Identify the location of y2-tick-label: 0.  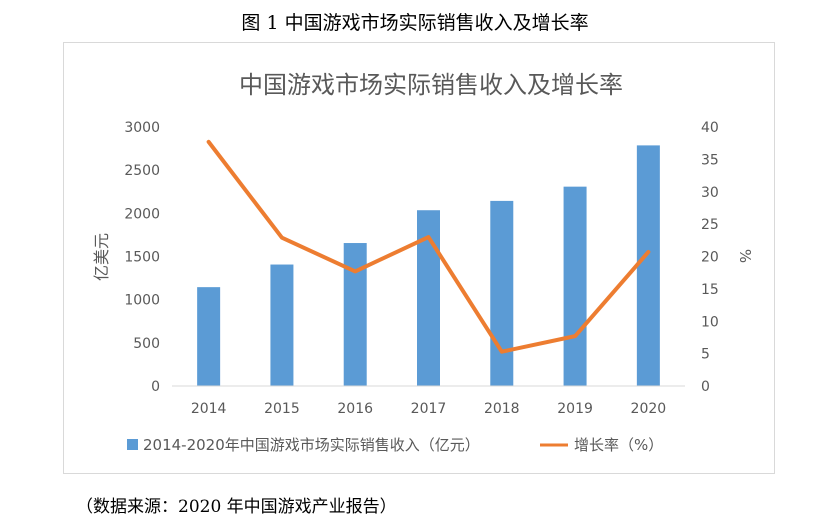
(705, 387).